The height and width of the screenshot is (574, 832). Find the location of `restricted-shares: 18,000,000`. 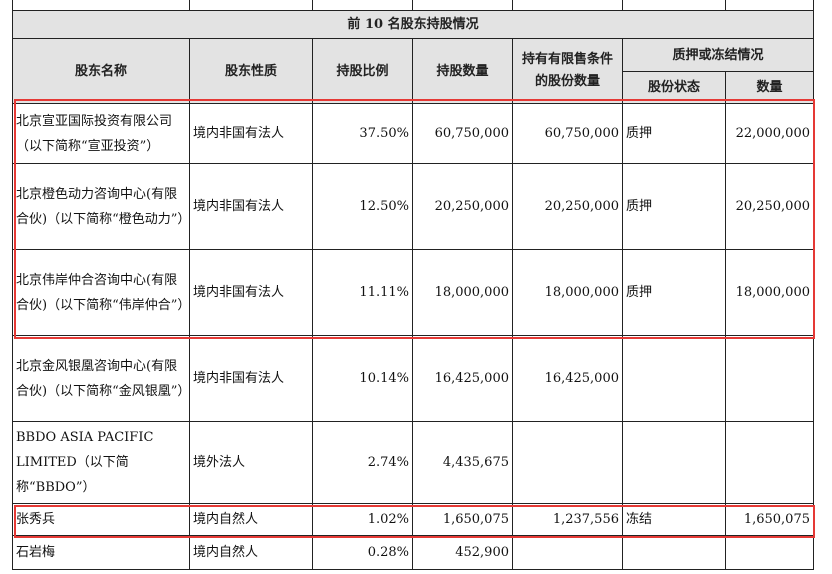

restricted-shares: 18,000,000 is located at coordinates (567, 292).